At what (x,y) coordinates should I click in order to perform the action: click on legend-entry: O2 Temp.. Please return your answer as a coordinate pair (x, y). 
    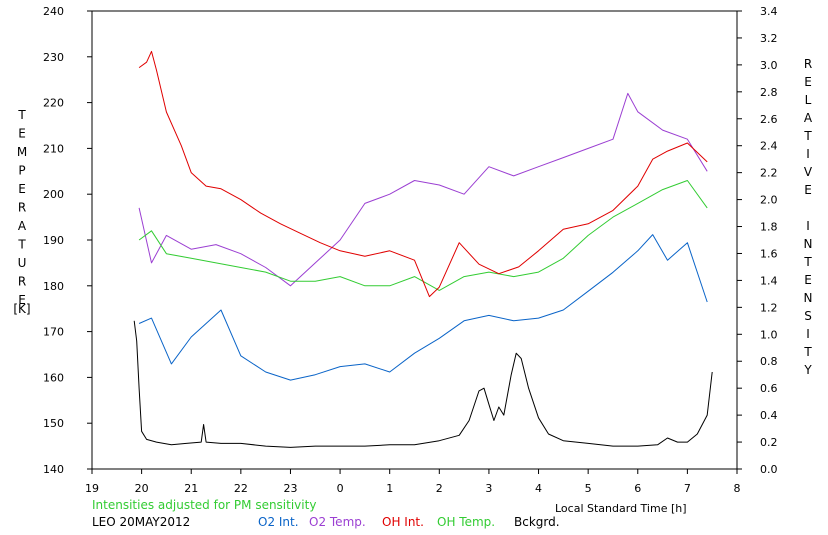
    Looking at the image, I should click on (337, 522).